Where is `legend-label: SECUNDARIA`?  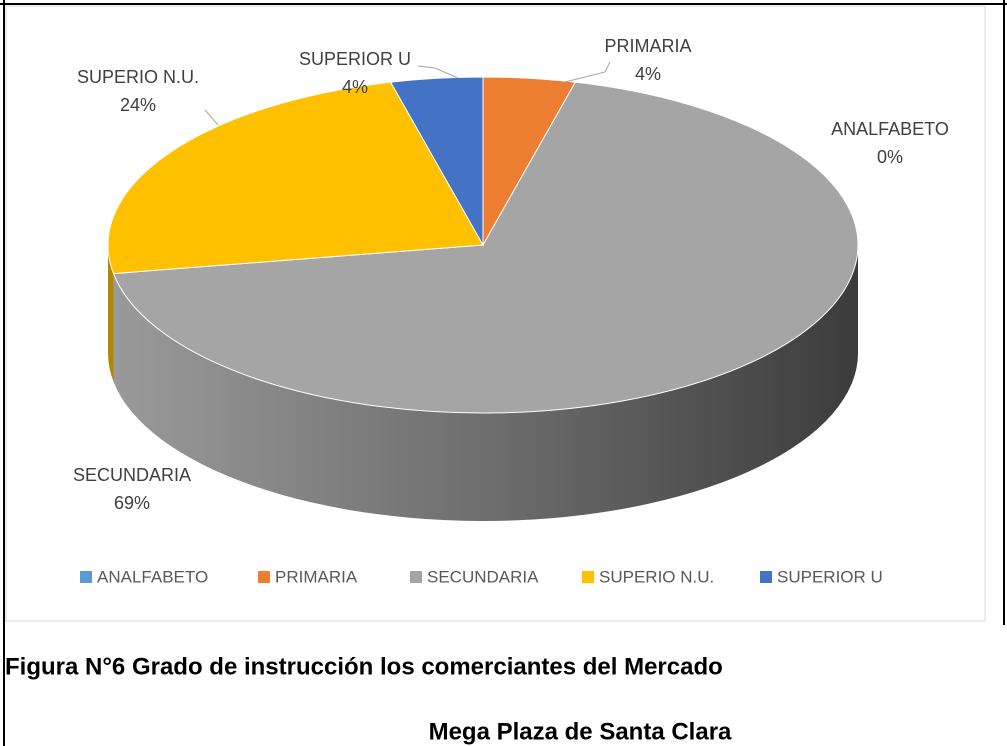 legend-label: SECUNDARIA is located at coordinates (483, 576).